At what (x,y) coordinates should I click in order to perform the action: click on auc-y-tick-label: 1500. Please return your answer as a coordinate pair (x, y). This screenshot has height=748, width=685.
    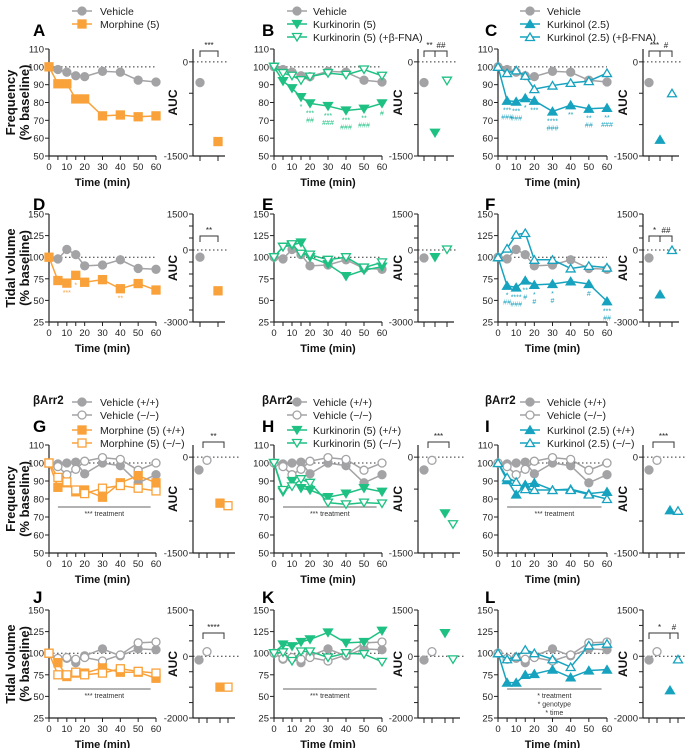
    Looking at the image, I should click on (402, 611).